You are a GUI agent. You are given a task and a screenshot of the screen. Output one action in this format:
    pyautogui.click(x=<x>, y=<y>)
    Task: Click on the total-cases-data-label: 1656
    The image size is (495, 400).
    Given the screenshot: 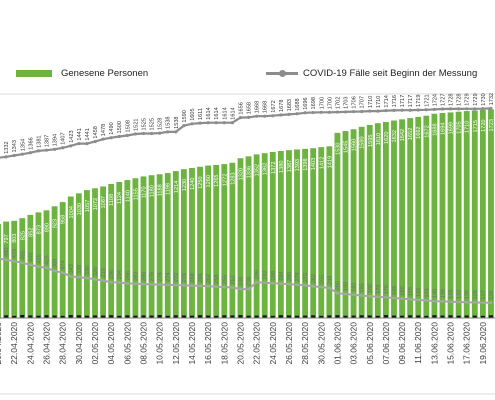 What is the action you would take?
    pyautogui.click(x=242, y=108)
    